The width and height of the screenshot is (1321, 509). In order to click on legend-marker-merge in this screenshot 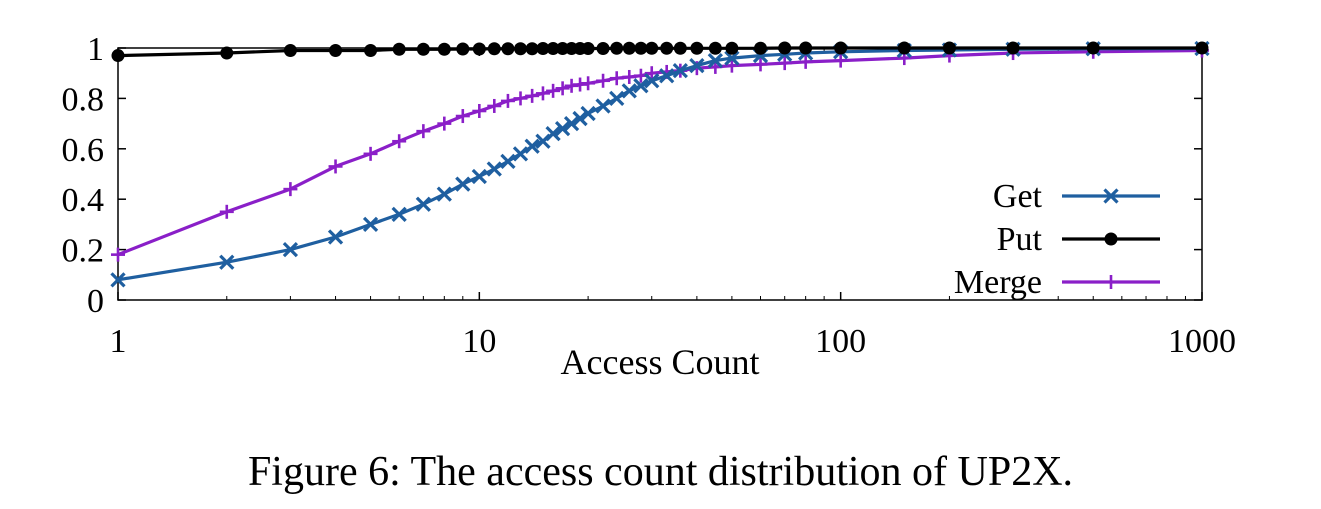, I will do `click(1111, 282)`.